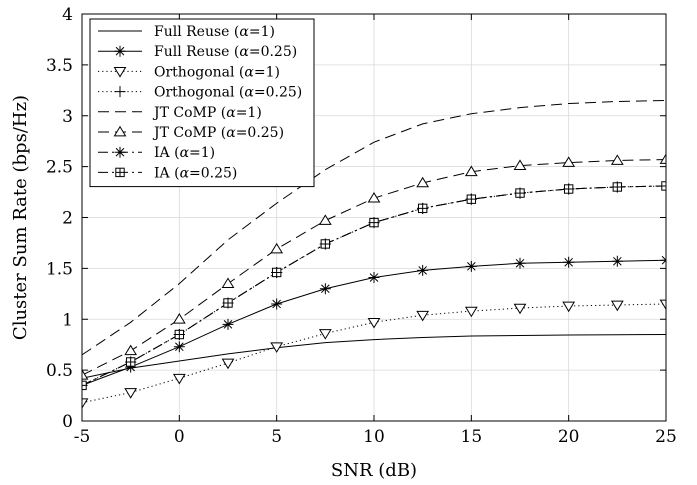 Image resolution: width=697 pixels, height=485 pixels. I want to click on legend-label: Orthogonal (α=0.25), so click(228, 93).